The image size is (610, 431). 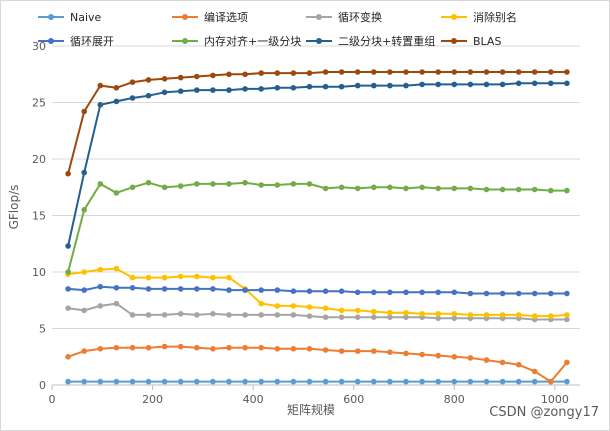 What do you see at coordinates (39, 216) in the screenshot?
I see `y-tick-label: 15` at bounding box center [39, 216].